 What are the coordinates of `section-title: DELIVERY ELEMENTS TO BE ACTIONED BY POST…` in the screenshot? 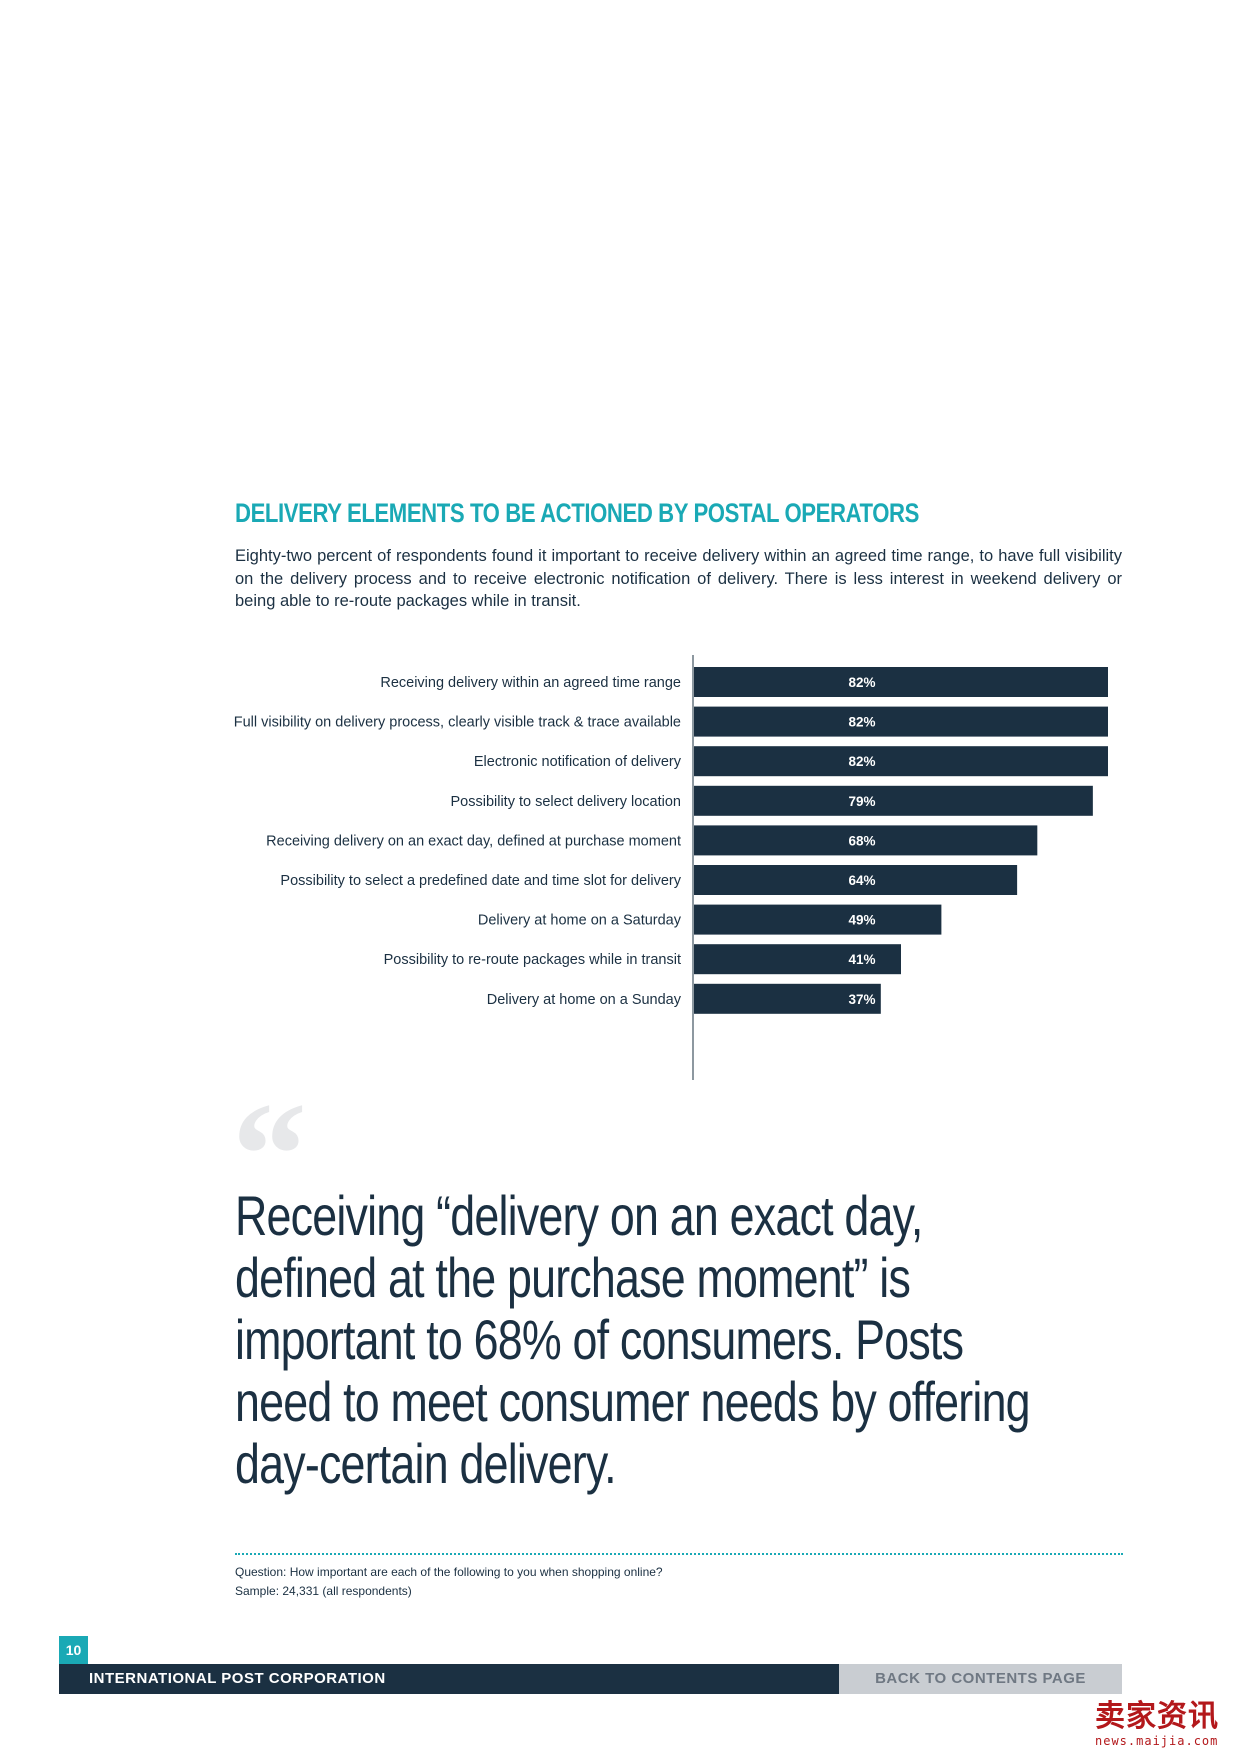 It's located at (577, 513).